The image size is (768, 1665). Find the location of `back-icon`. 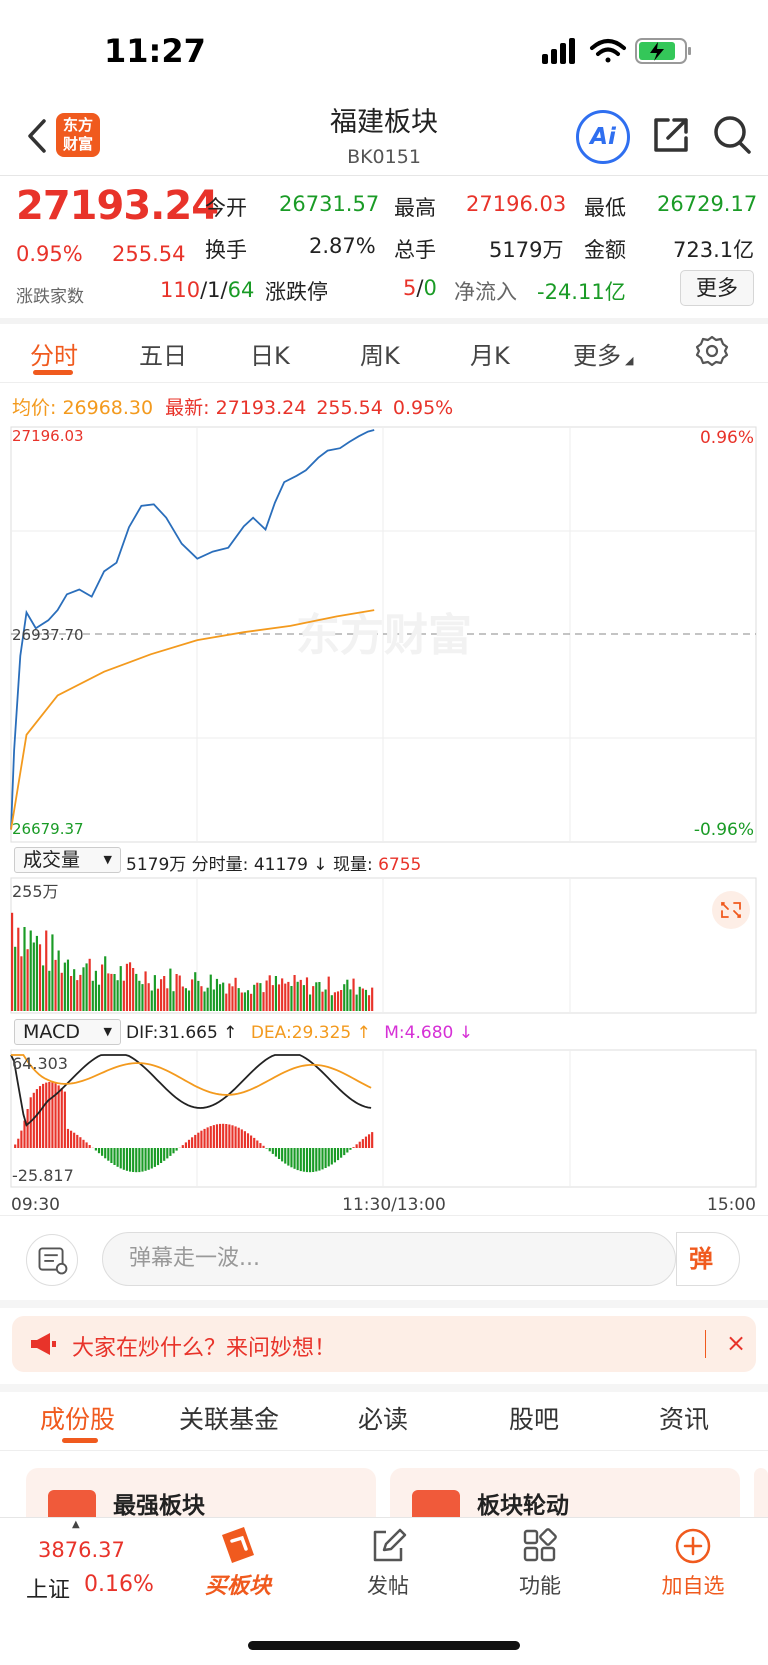

back-icon is located at coordinates (38, 136).